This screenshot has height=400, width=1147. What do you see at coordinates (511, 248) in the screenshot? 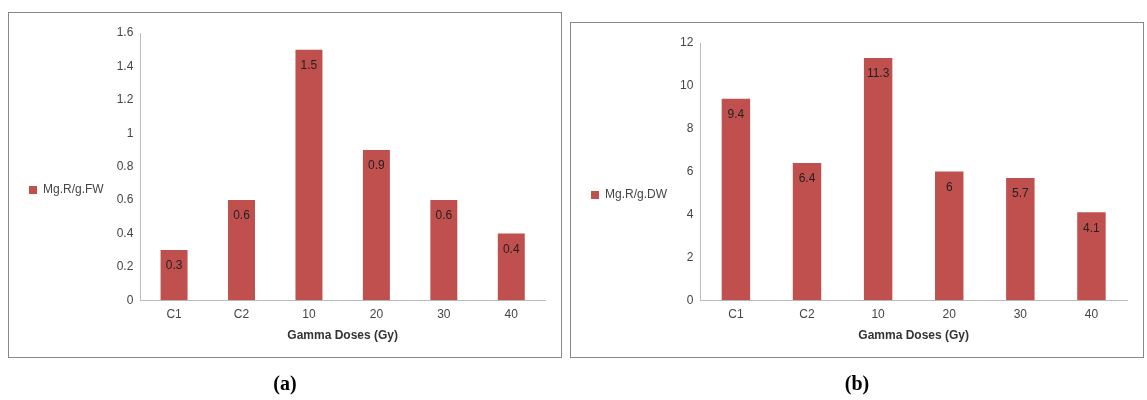
I see `data-label: 0.4` at bounding box center [511, 248].